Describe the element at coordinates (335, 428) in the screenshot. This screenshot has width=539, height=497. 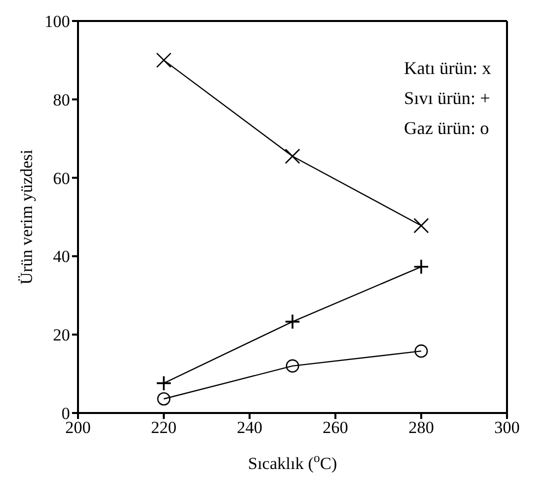
I see `x-tick-label: 260` at that location.